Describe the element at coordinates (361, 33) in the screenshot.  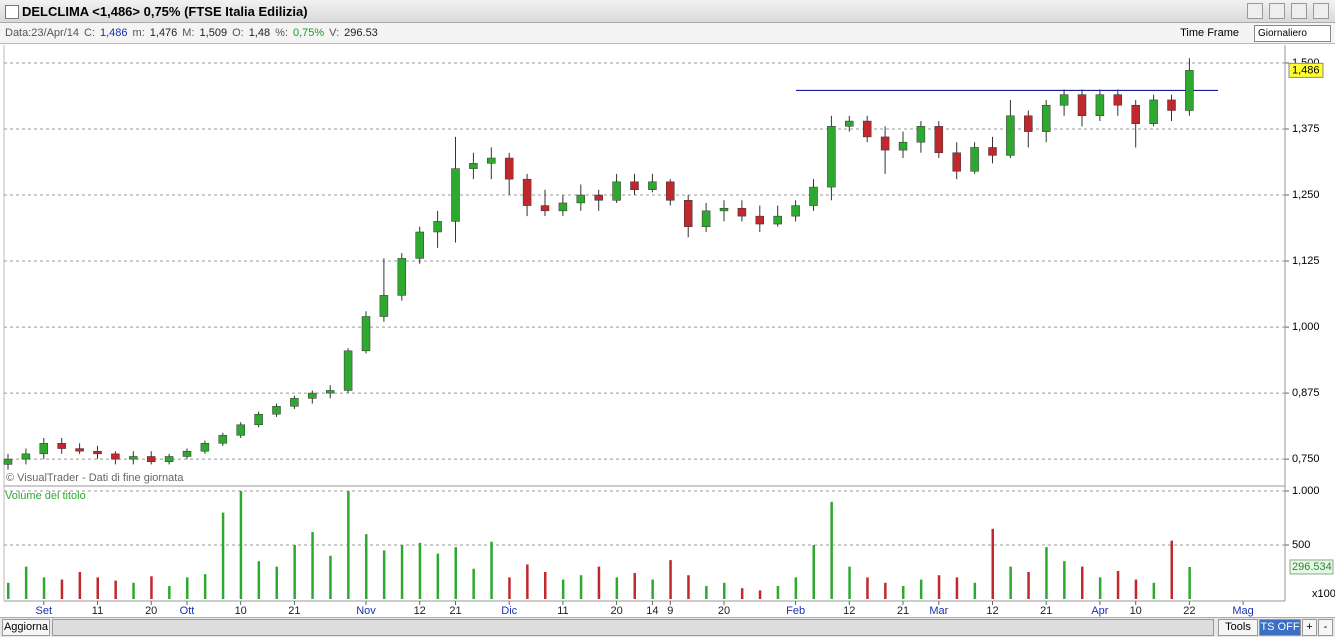
I see `info-item: 296.53` at that location.